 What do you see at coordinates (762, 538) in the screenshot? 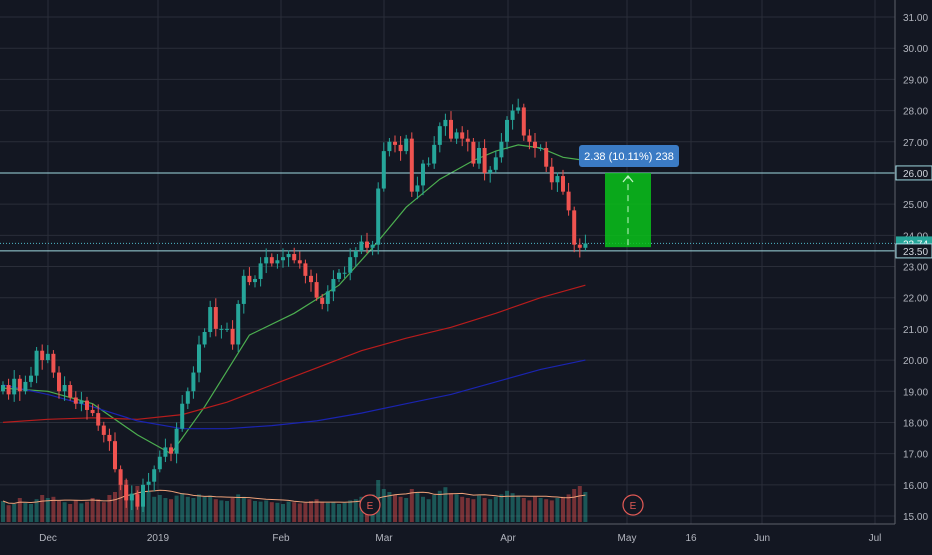
I see `time-tick-label: Jun` at bounding box center [762, 538].